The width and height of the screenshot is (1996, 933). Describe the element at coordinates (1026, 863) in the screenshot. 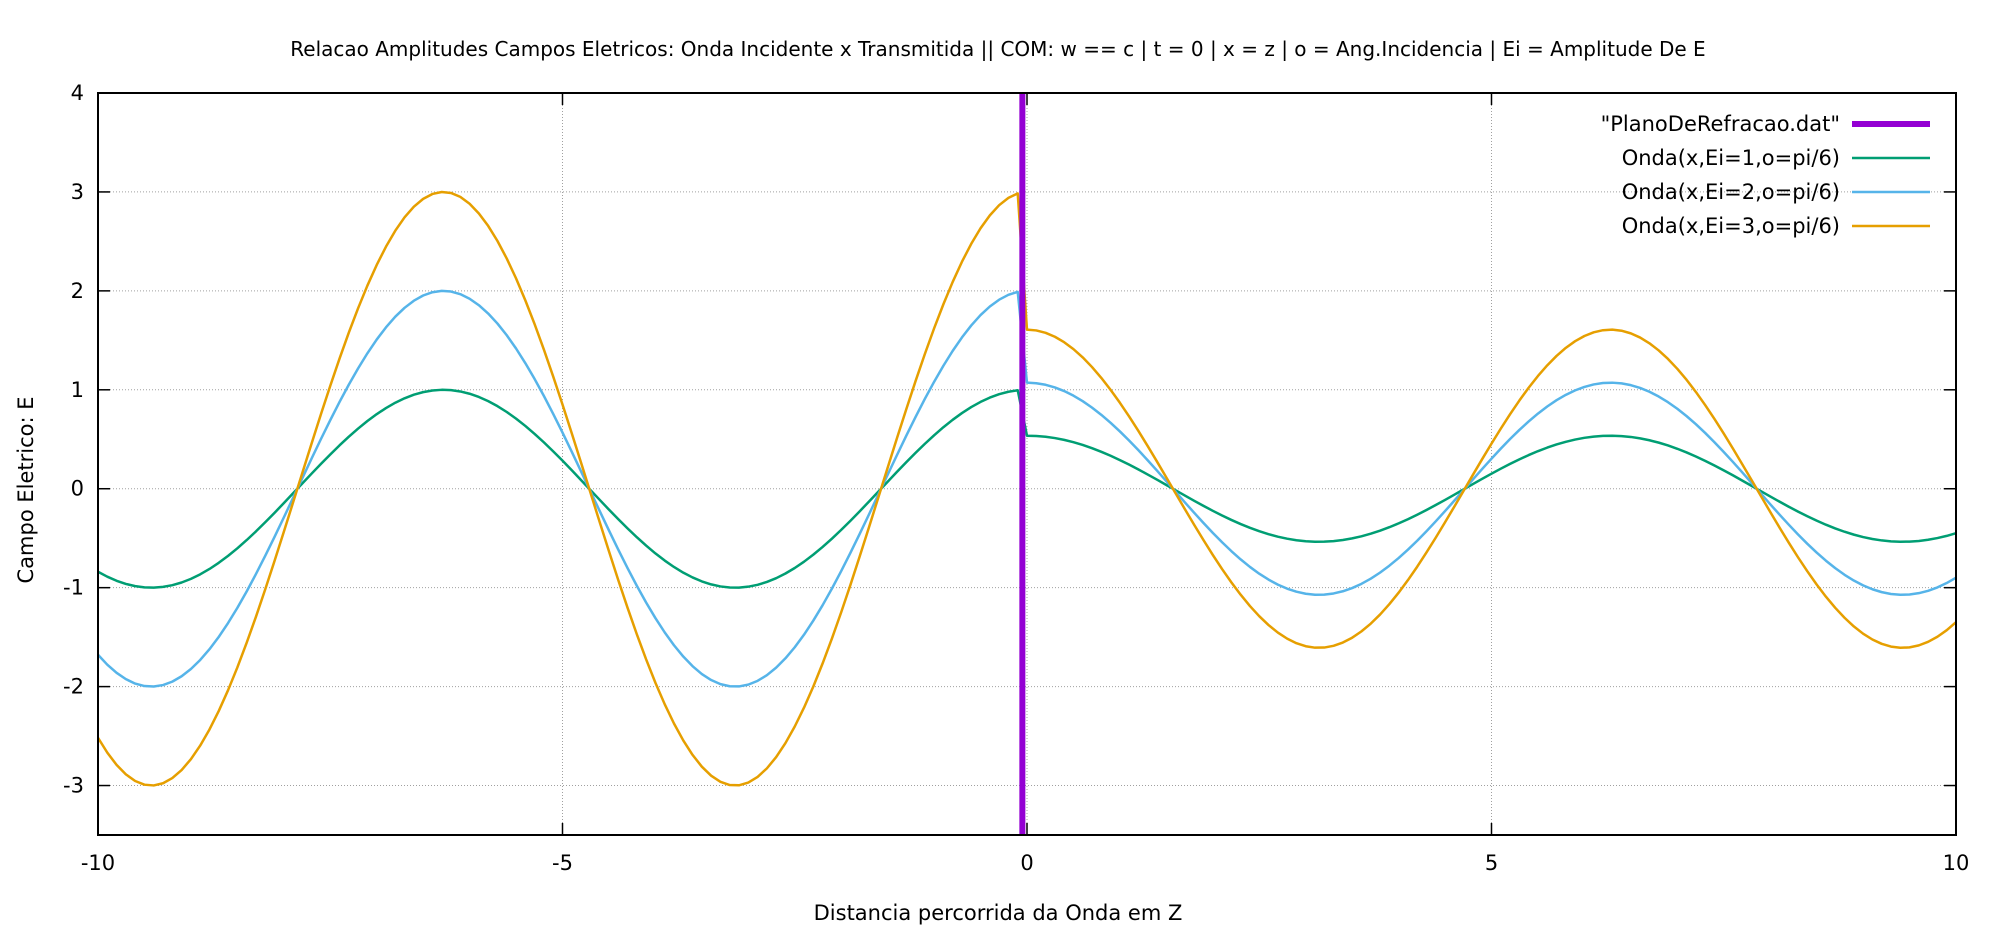

I see `x-tick-label-2: 0` at that location.